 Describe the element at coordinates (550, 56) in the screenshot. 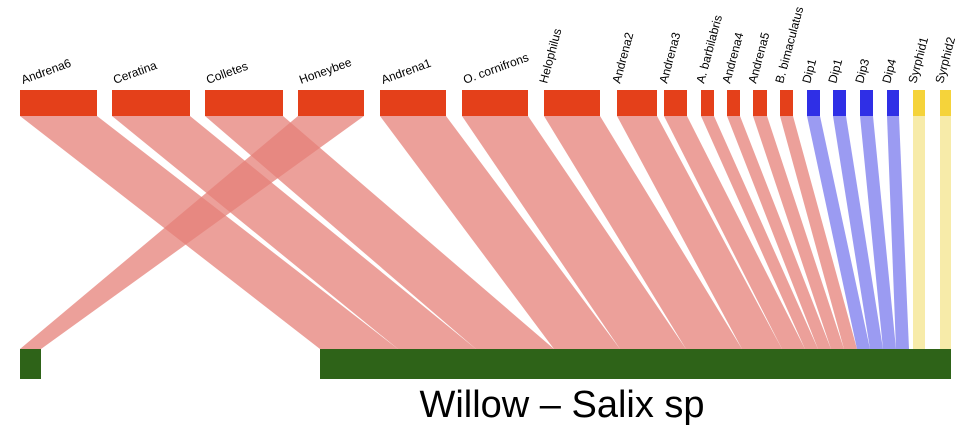

I see `pollinator-label: Helophilus` at that location.